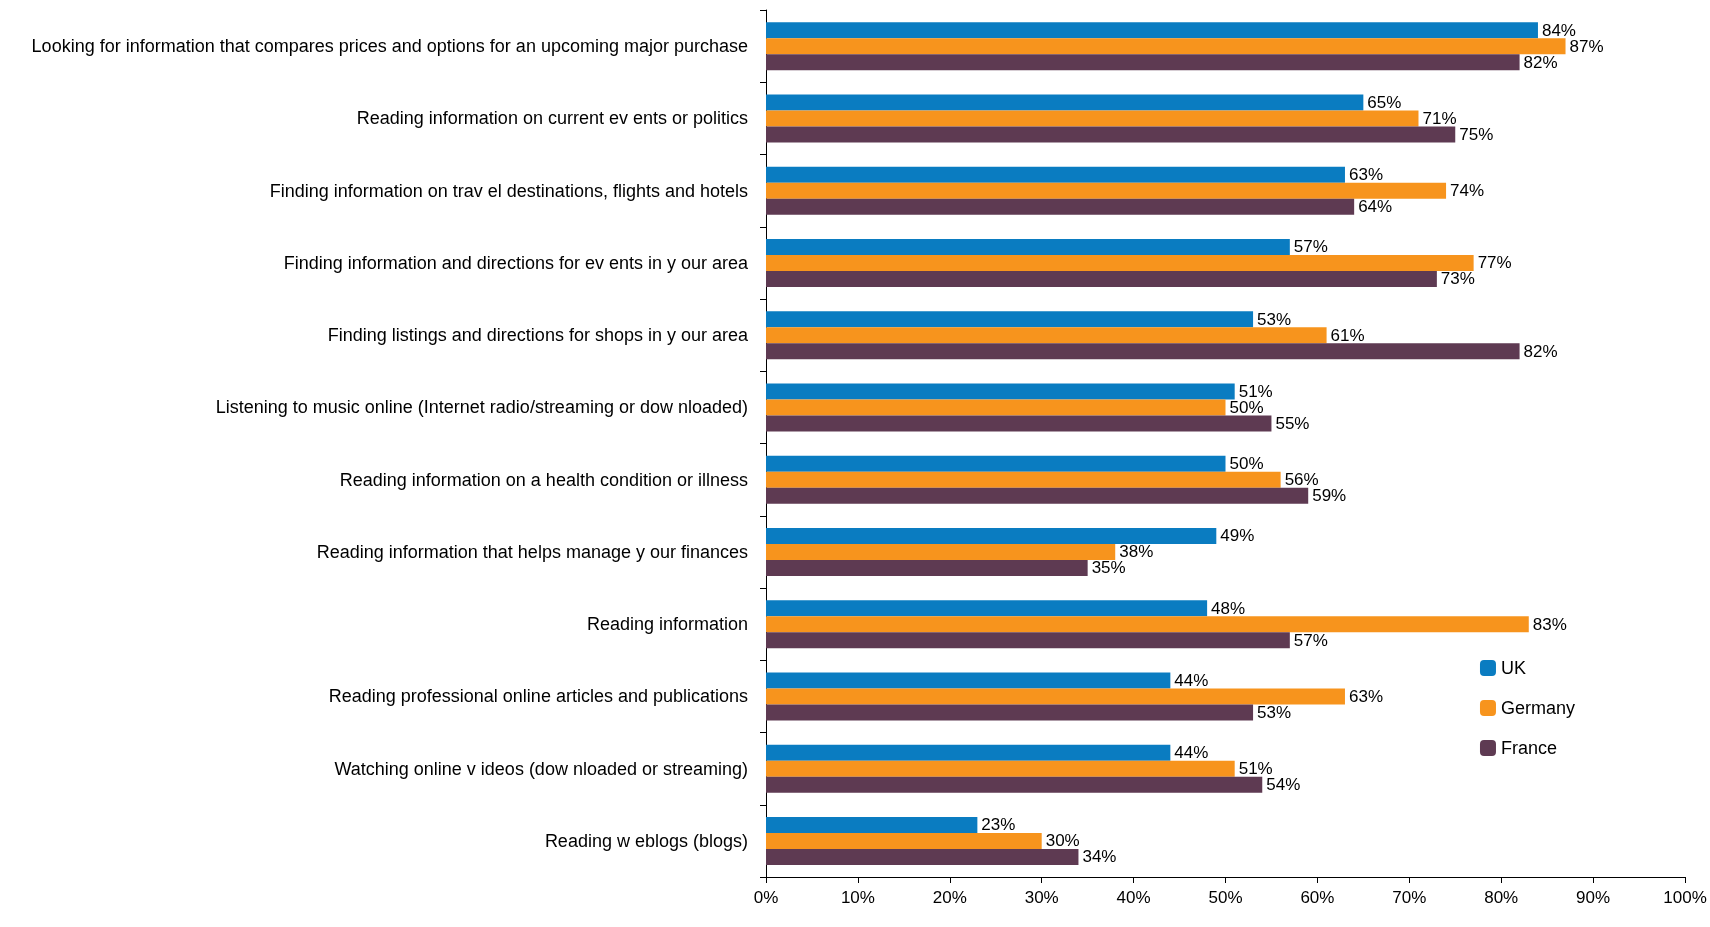  What do you see at coordinates (1317, 897) in the screenshot?
I see `x-tick-label: 60%` at bounding box center [1317, 897].